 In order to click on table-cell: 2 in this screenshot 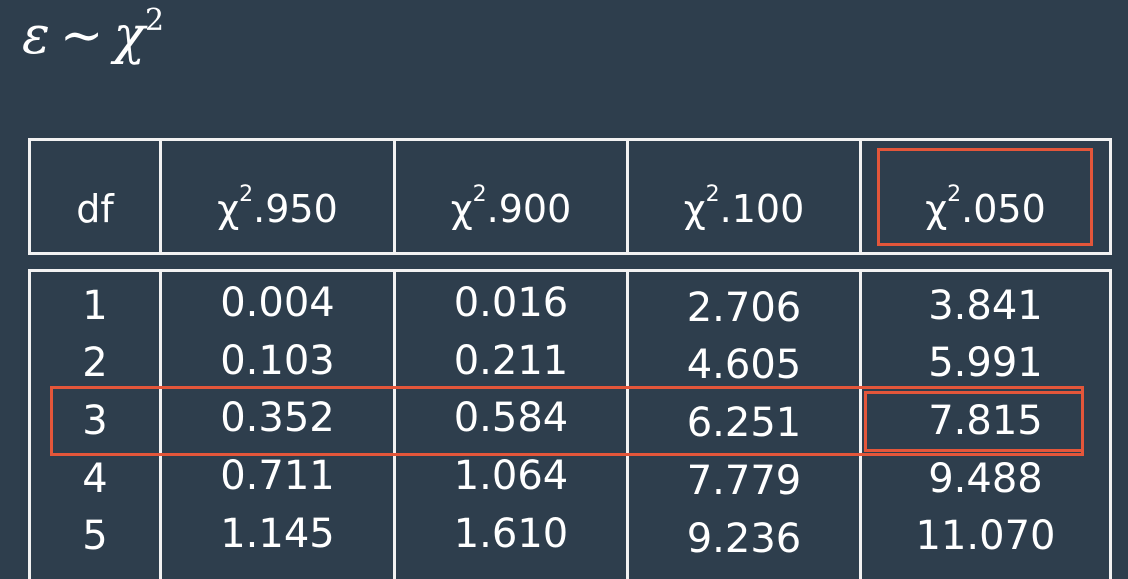, I will do `click(95, 363)`.